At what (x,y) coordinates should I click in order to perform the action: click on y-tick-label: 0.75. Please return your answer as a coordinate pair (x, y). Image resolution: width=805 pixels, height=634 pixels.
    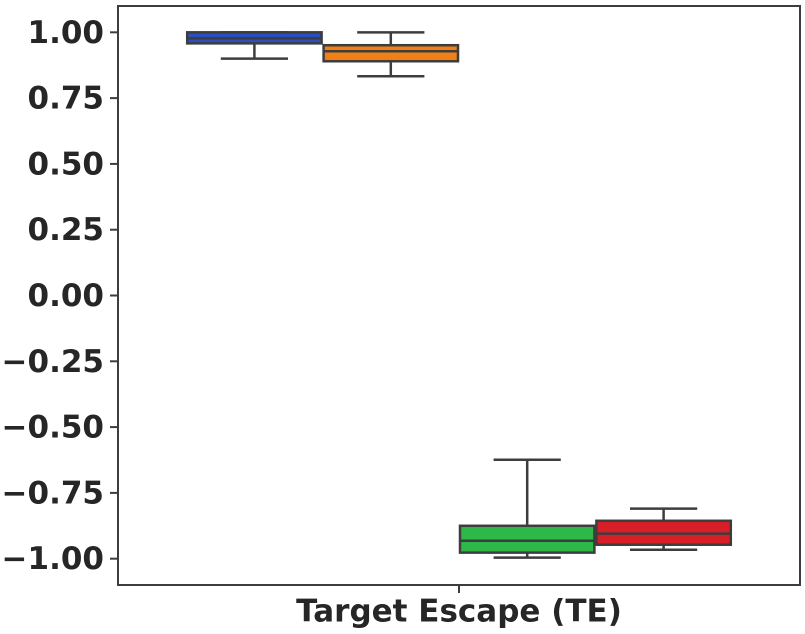
    Looking at the image, I should click on (66, 99).